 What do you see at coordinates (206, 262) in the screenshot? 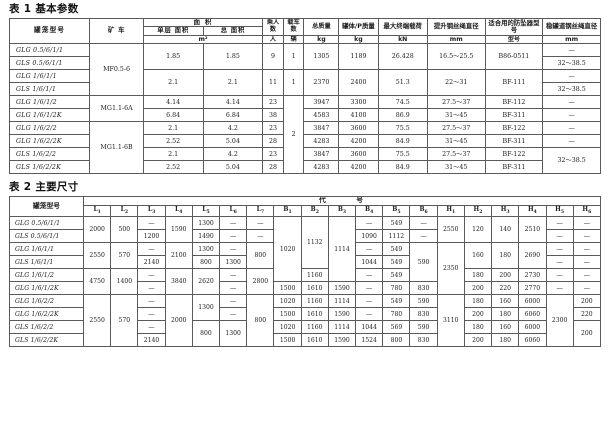
I see `cell-l5: 800` at bounding box center [206, 262].